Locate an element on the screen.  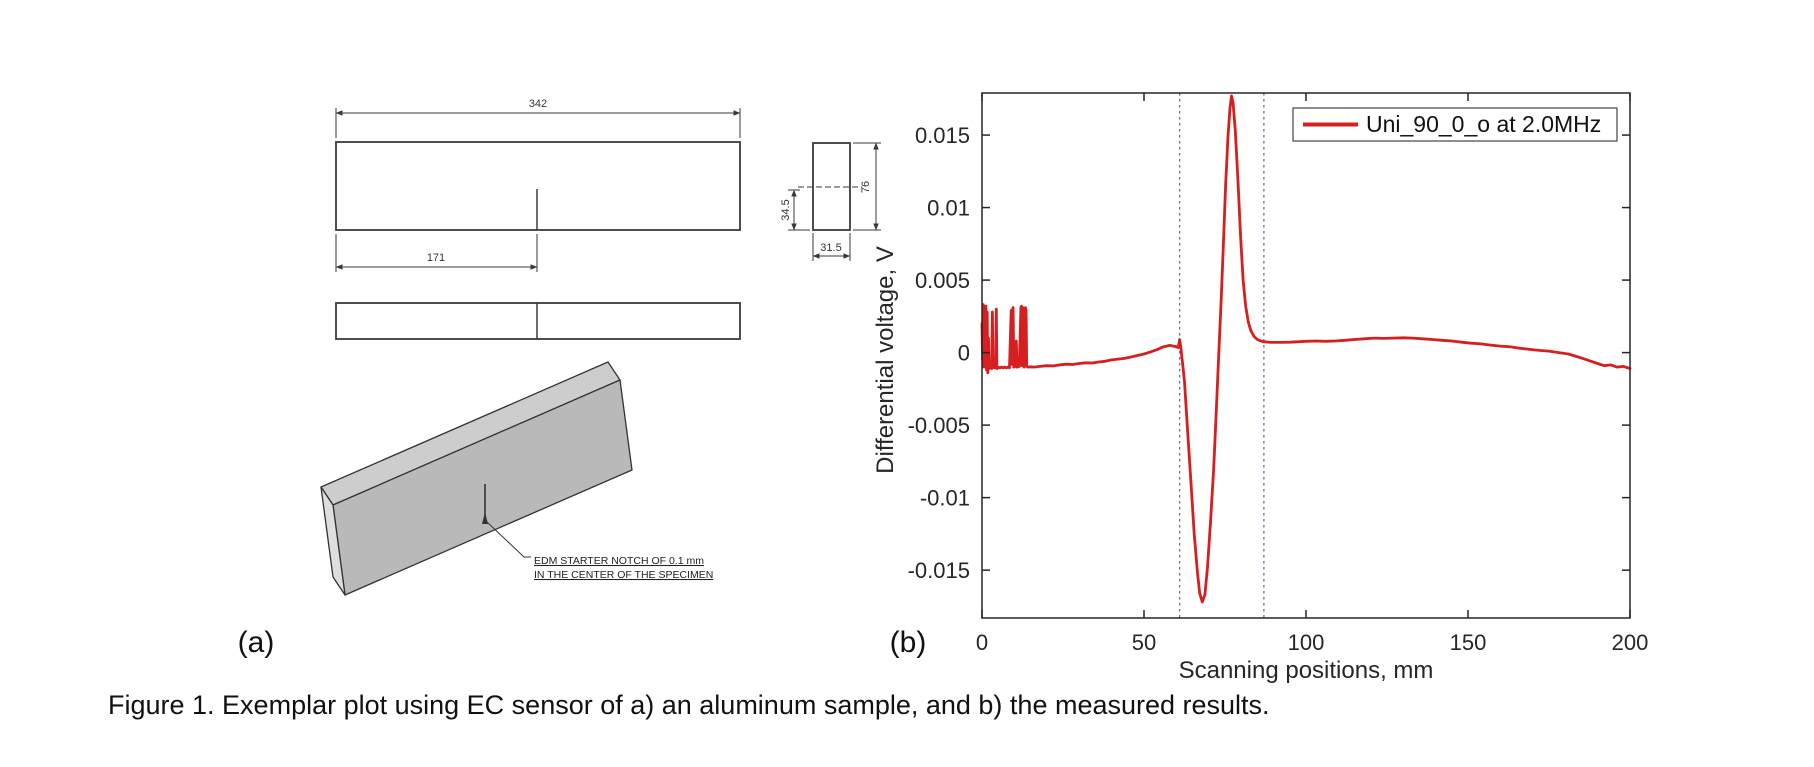
x-tick-label: 50 is located at coordinates (1144, 642).